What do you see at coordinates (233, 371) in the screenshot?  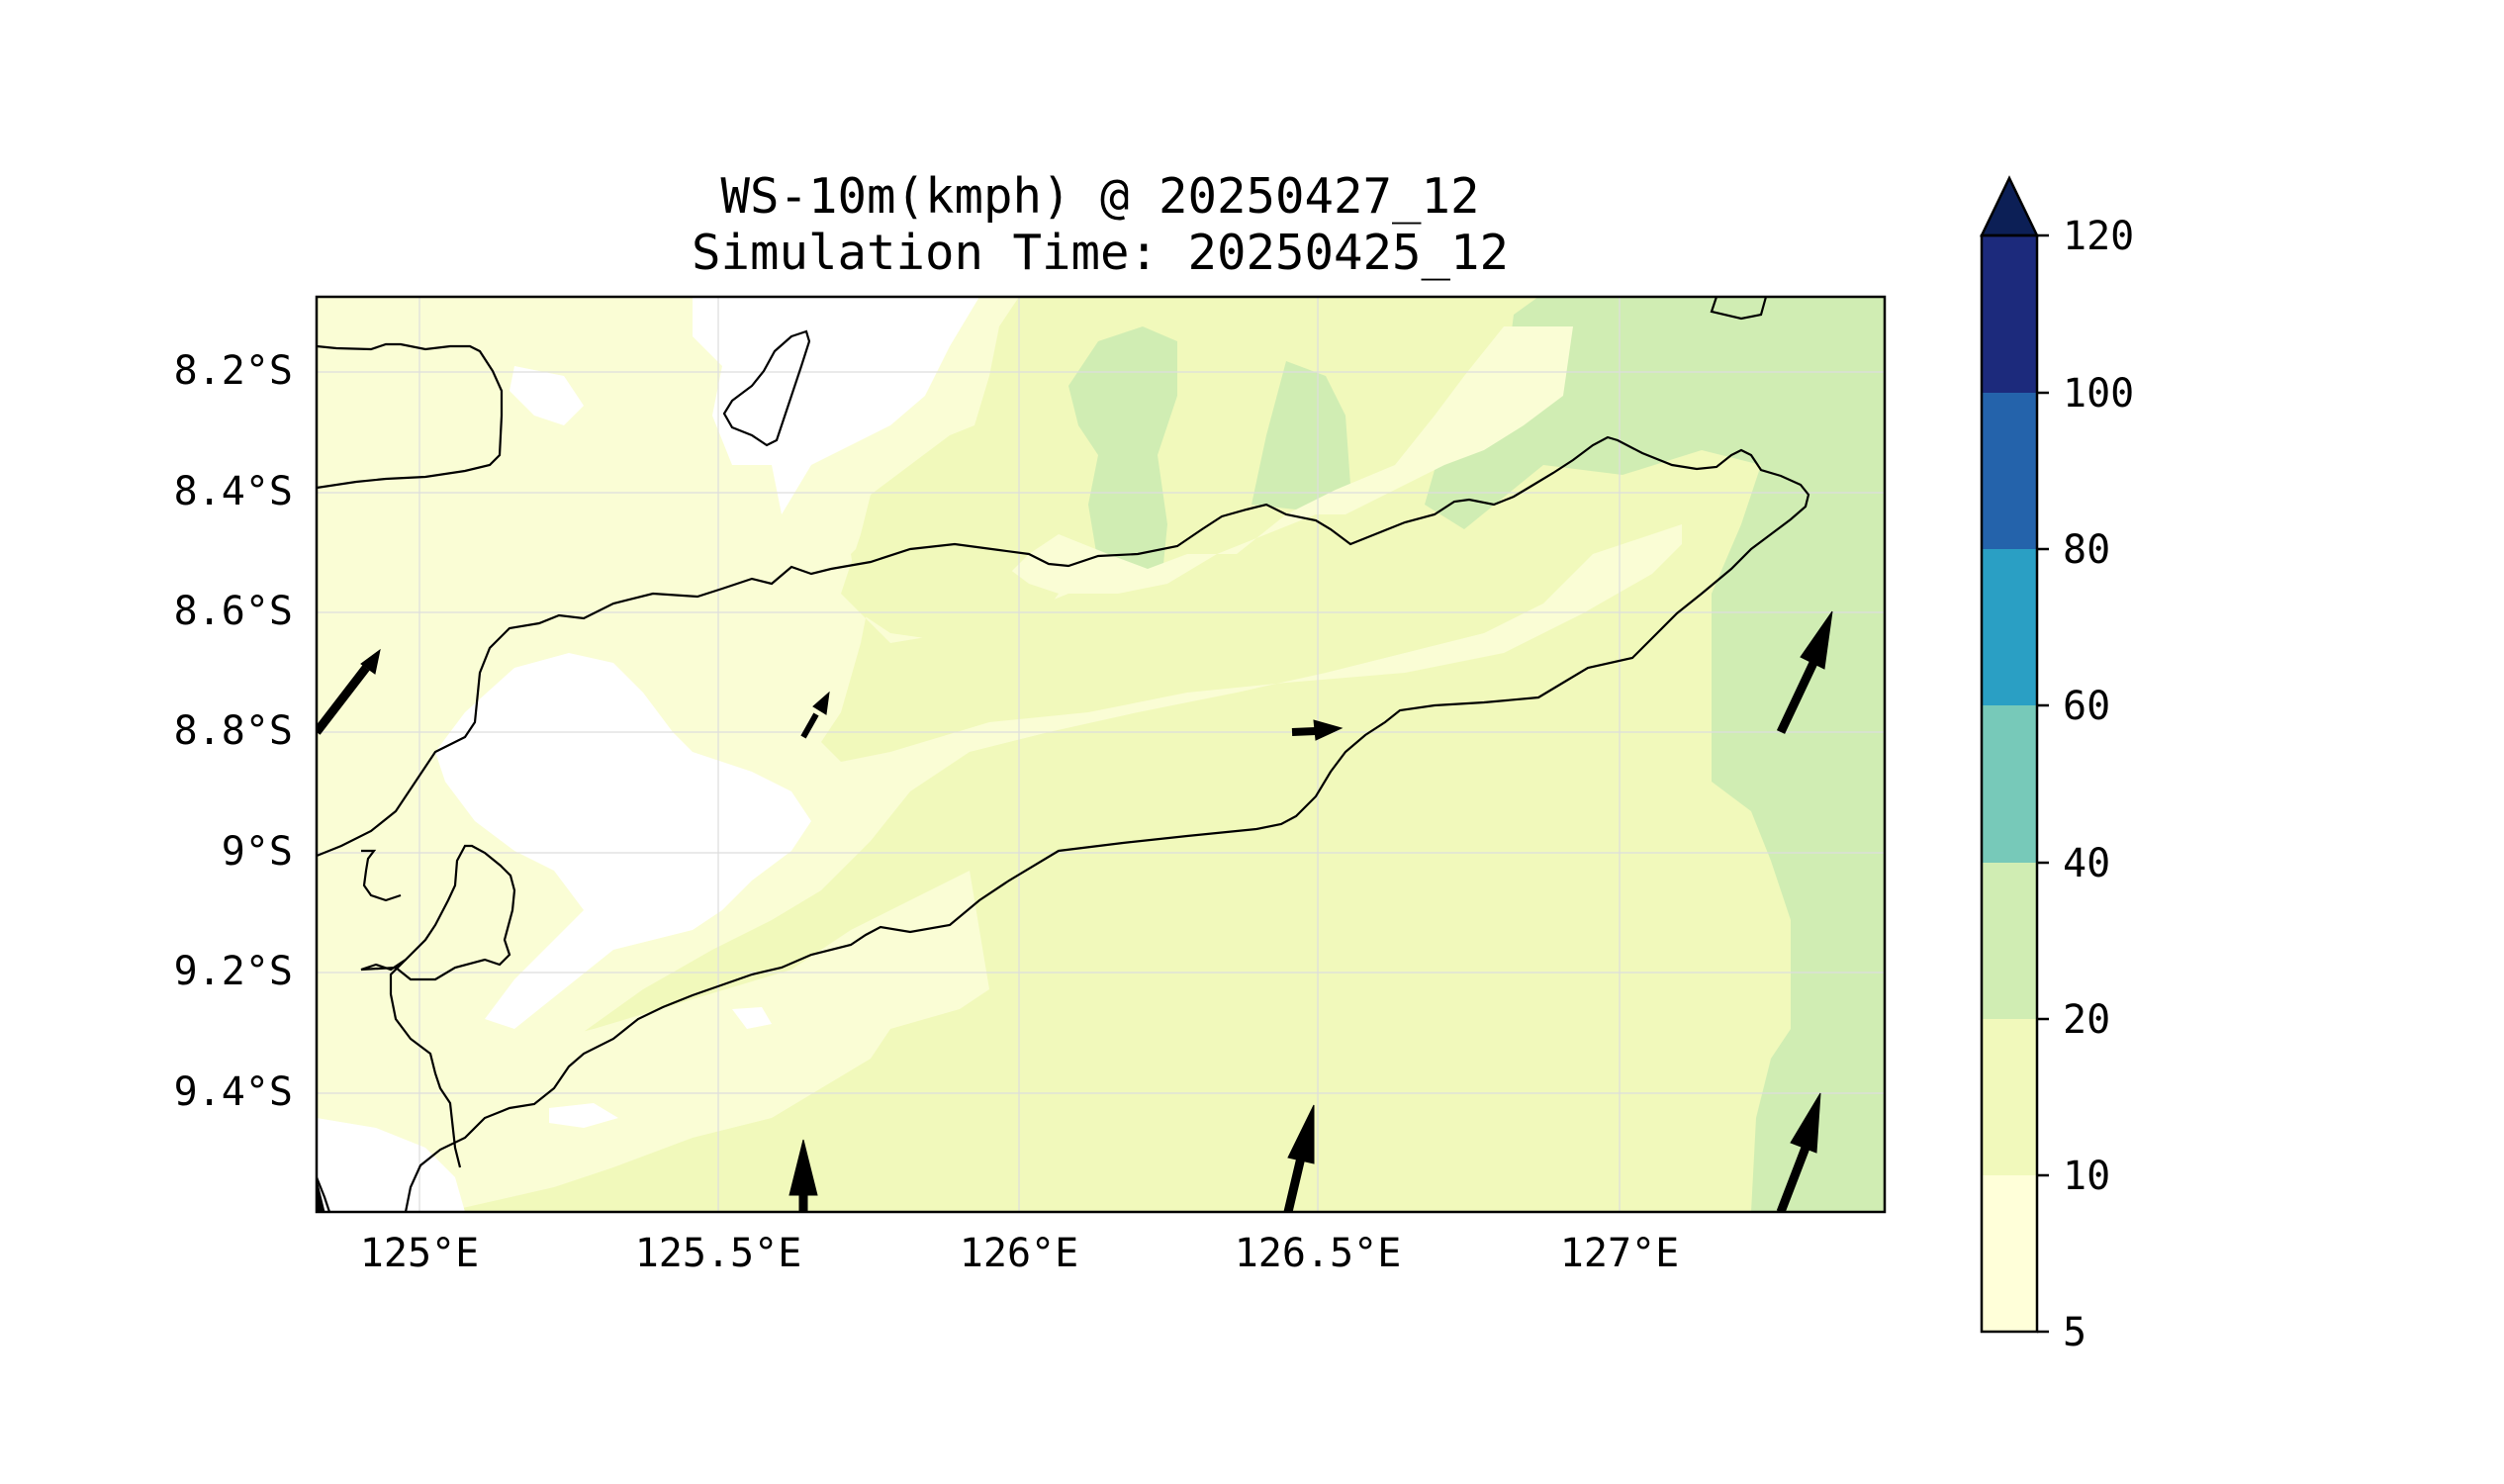 I see `y-tick-label: 8.2°S` at bounding box center [233, 371].